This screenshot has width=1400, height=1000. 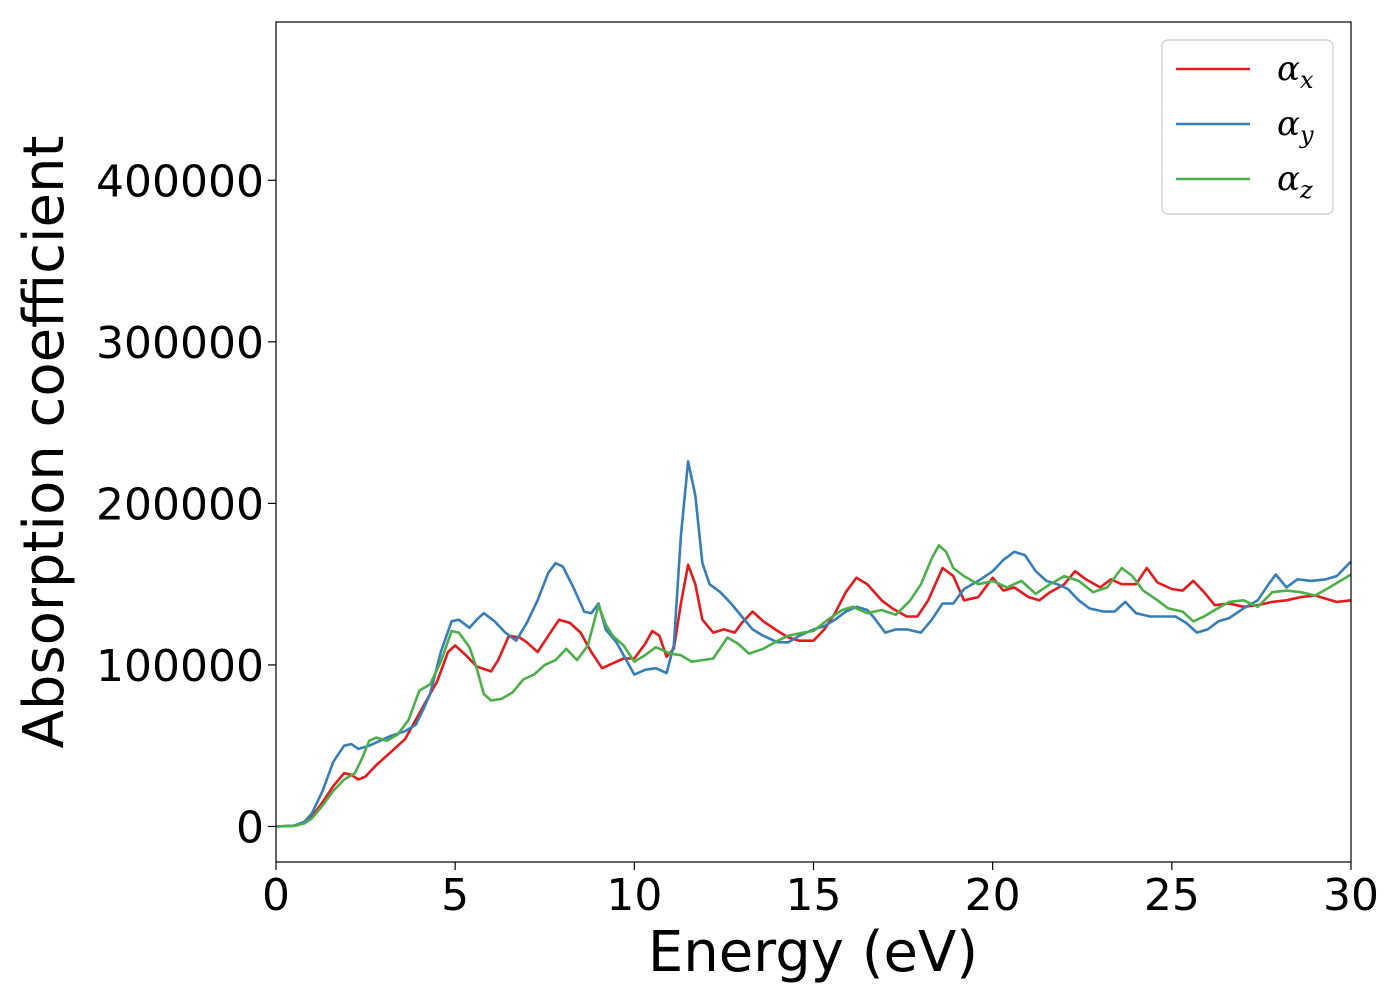 What do you see at coordinates (814, 895) in the screenshot?
I see `x-tick-label: 15` at bounding box center [814, 895].